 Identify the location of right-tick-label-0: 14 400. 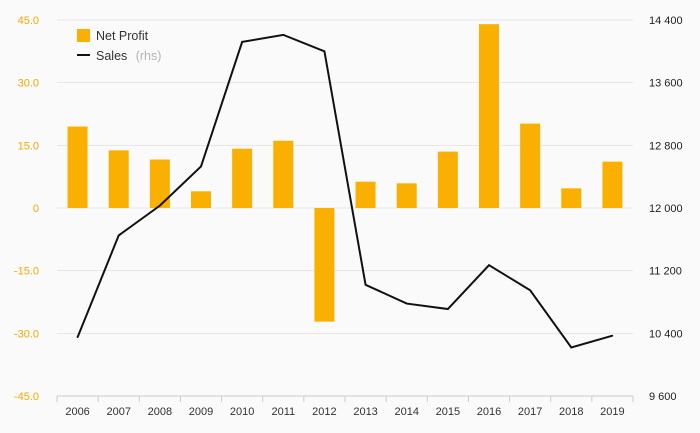
(666, 21).